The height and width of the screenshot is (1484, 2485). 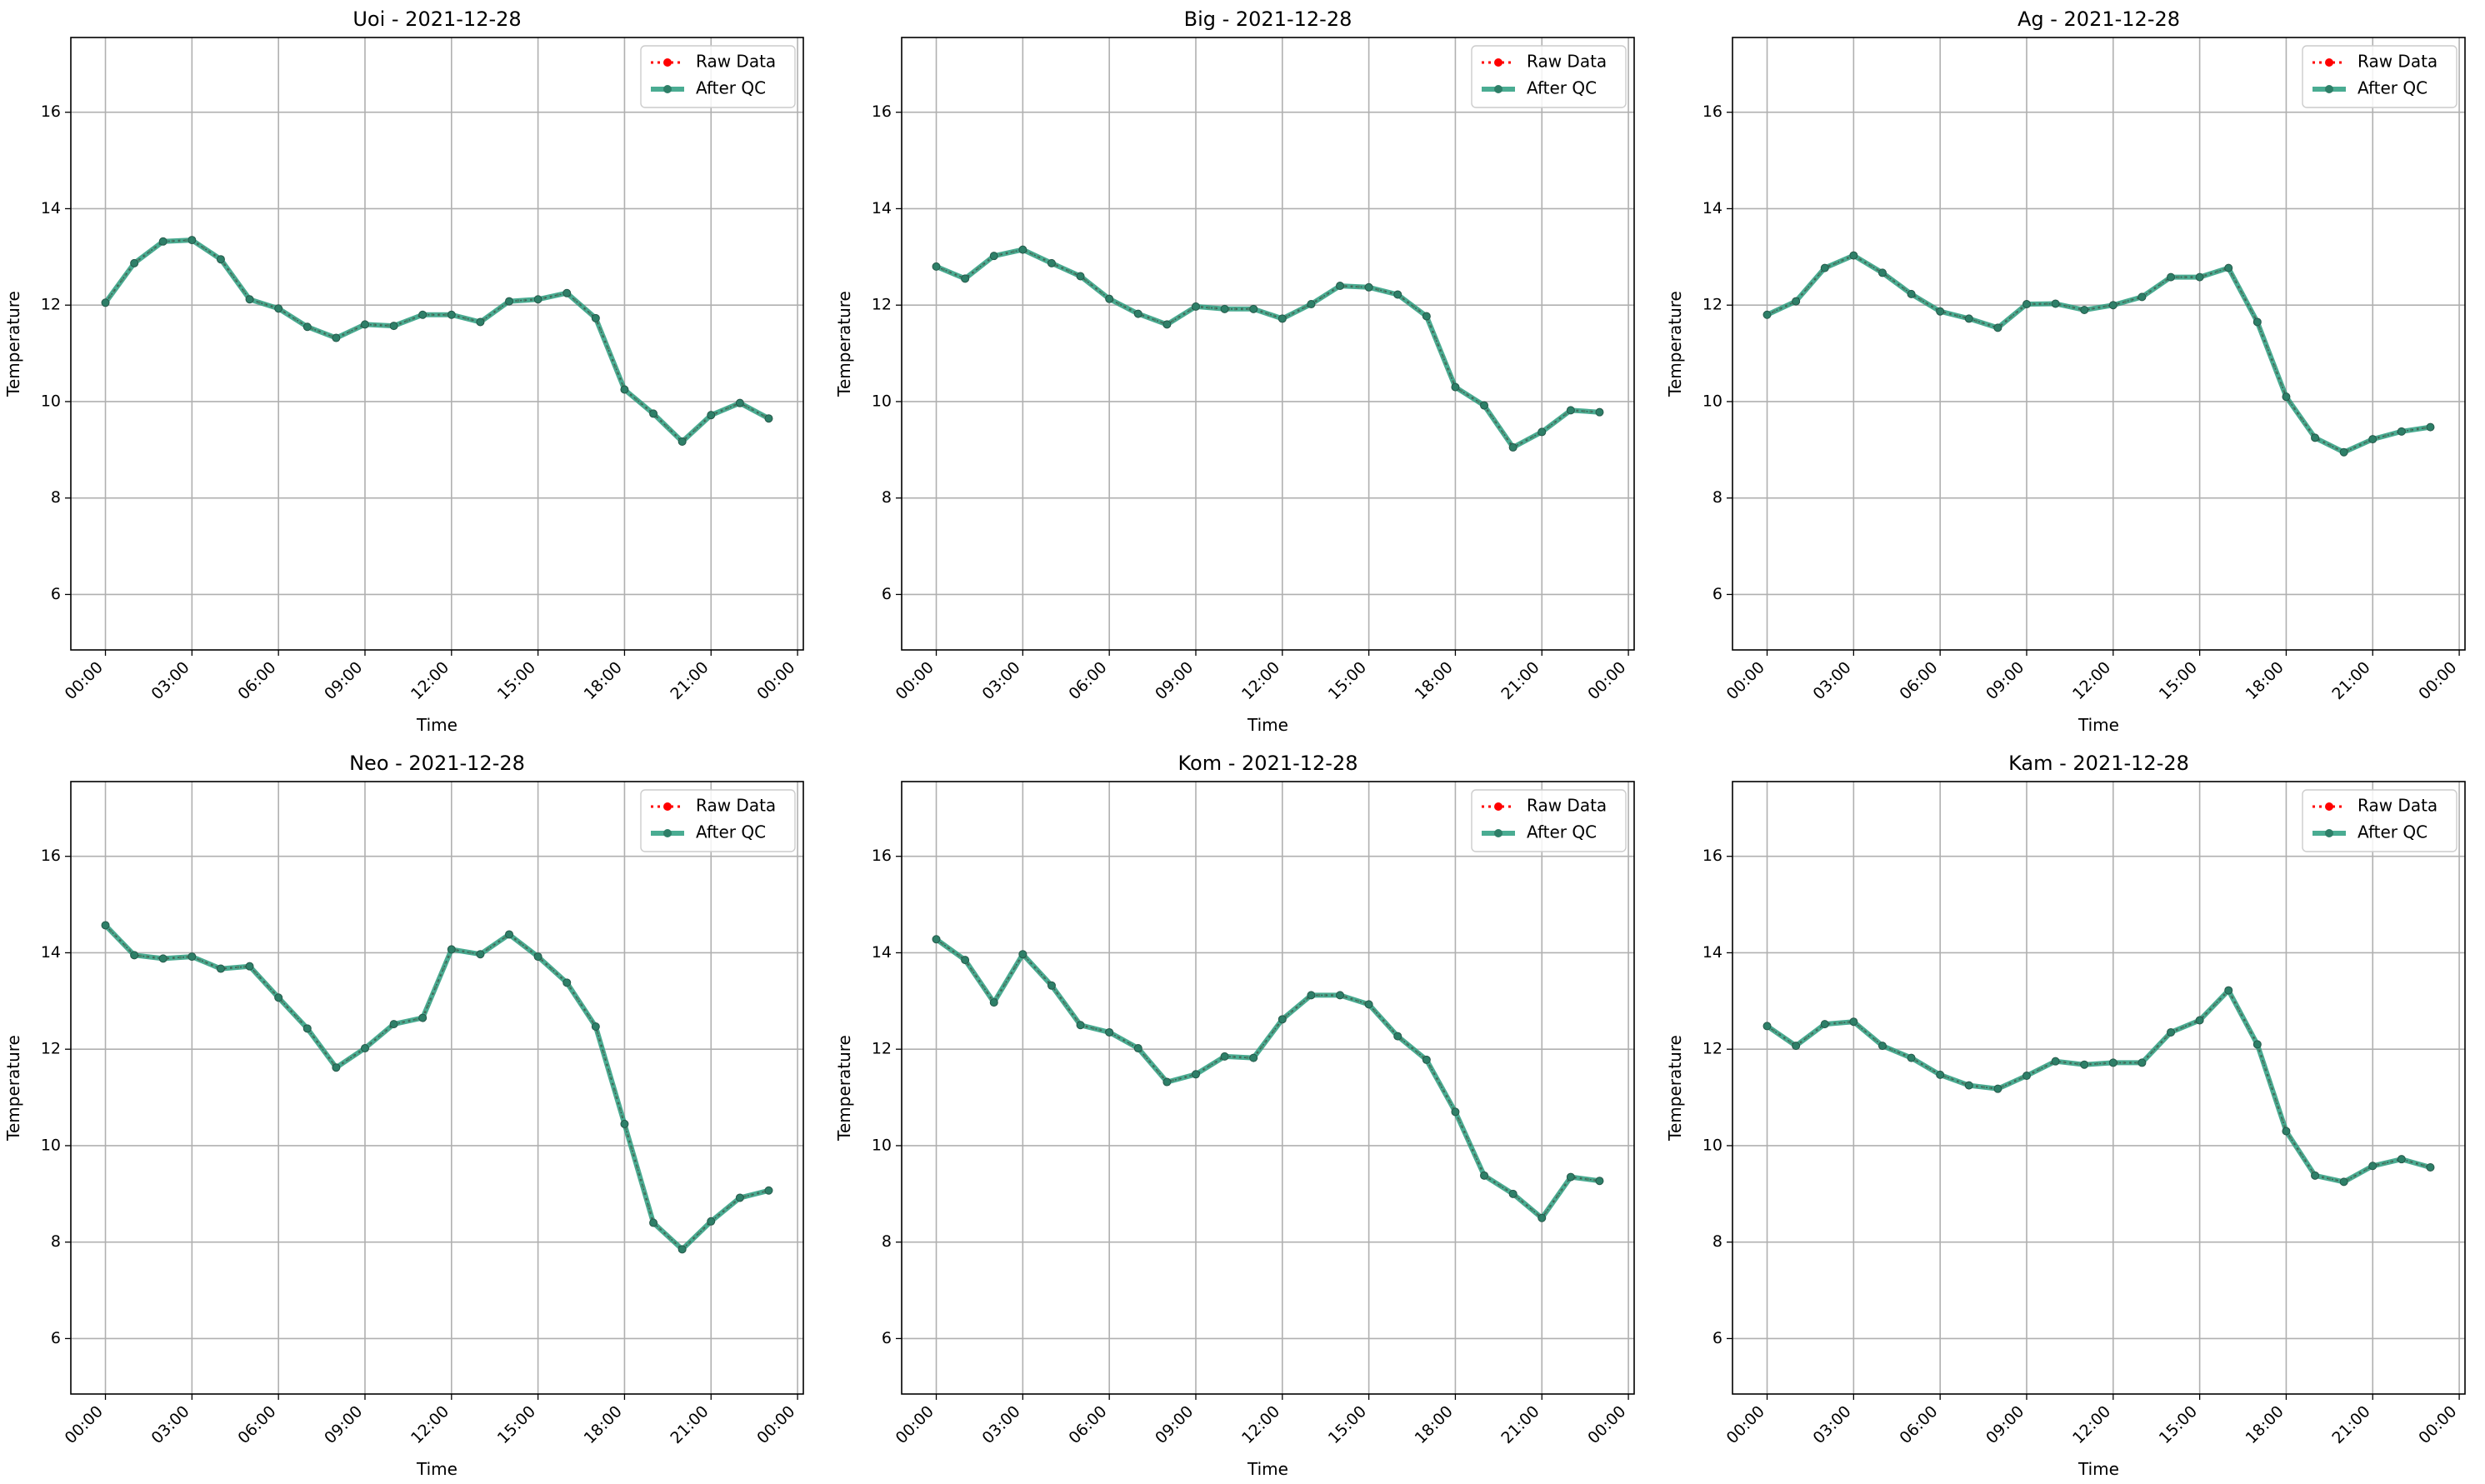 I want to click on y-tick-label: 14, so click(x=51, y=208).